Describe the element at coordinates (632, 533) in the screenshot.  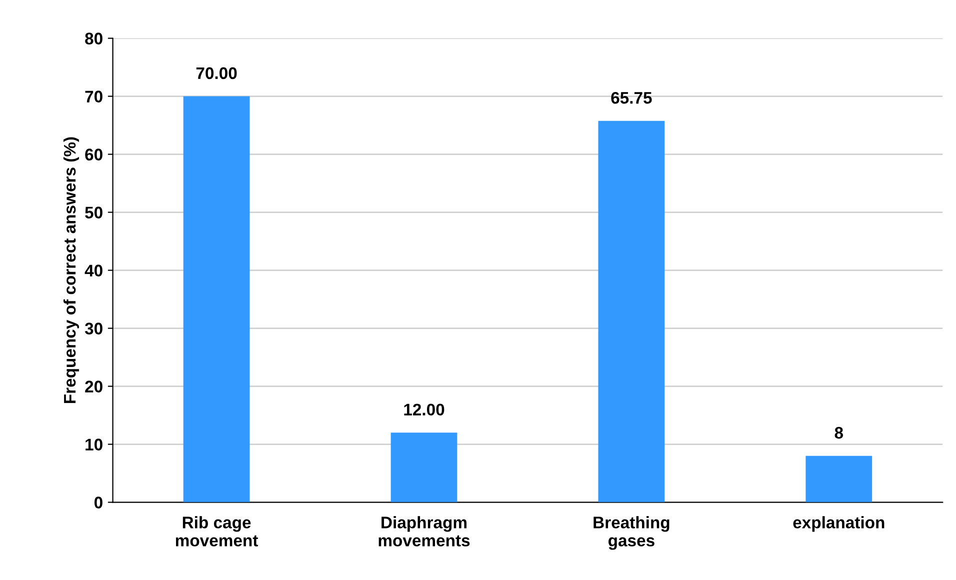
I see `x-tick-label: Breathing gases` at that location.